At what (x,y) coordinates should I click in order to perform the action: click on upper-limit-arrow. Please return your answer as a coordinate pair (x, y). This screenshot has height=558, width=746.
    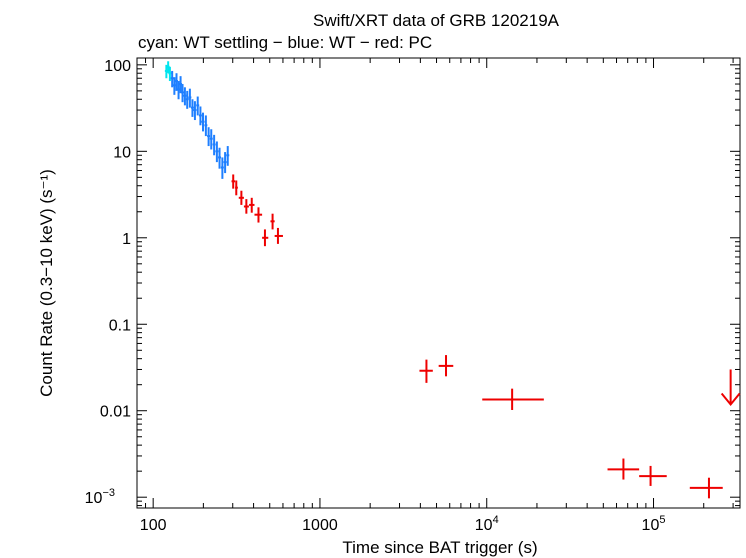
    Looking at the image, I should click on (730, 388).